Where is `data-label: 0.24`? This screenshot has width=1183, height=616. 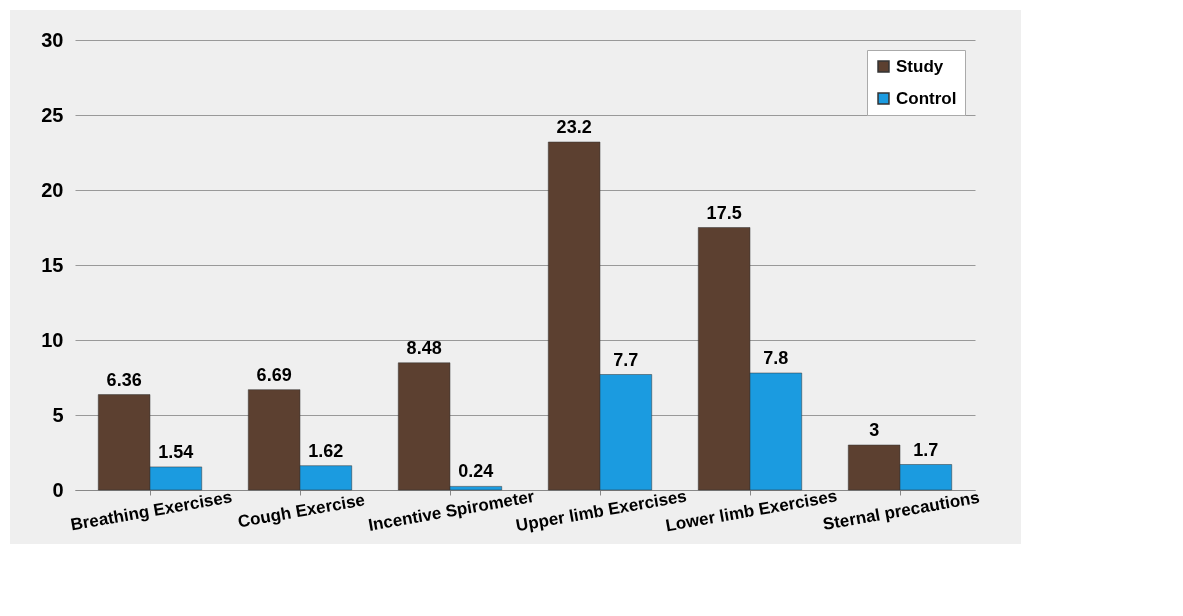 data-label: 0.24 is located at coordinates (476, 471).